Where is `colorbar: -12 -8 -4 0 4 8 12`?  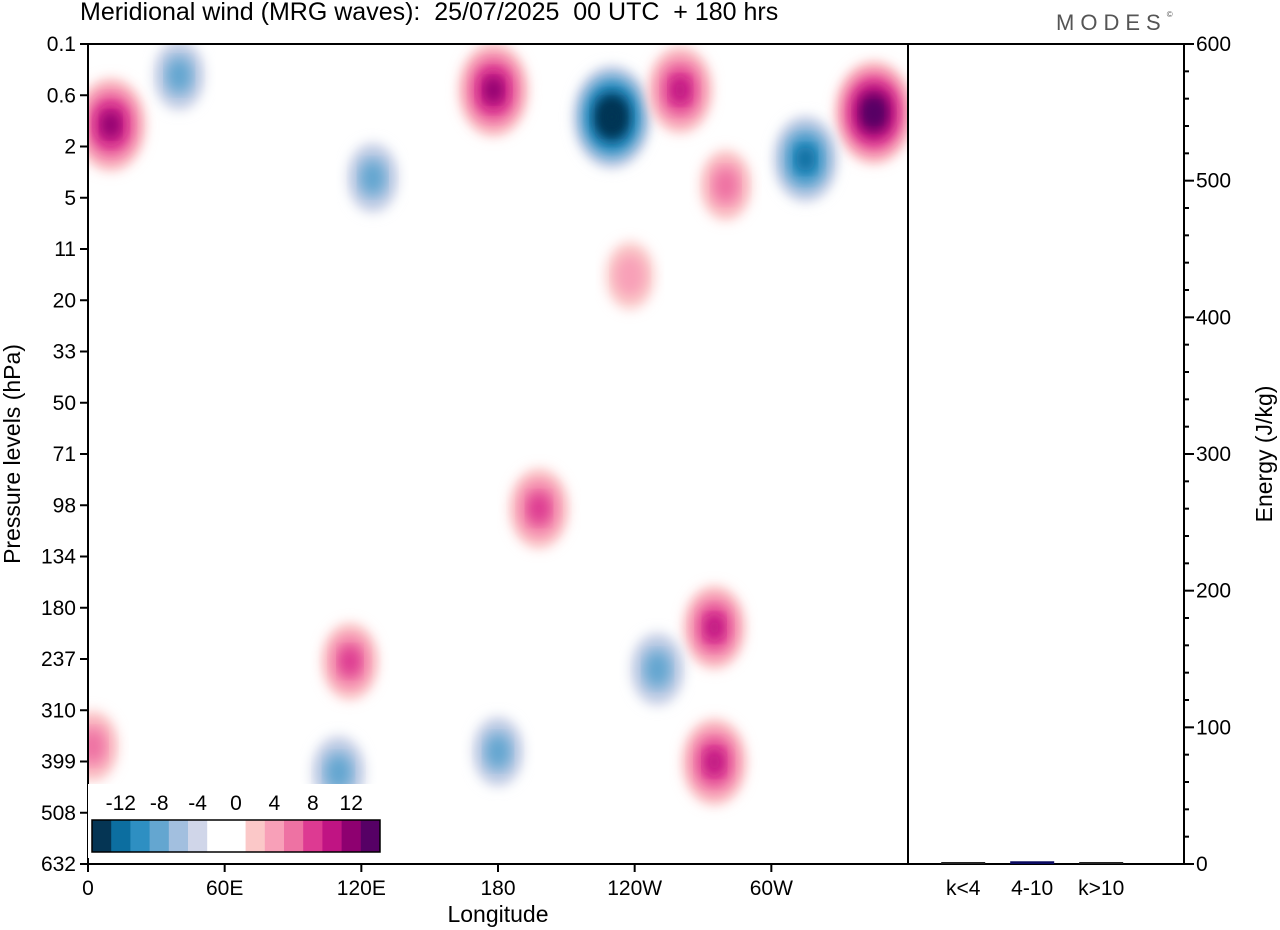
colorbar: -12 -8 -4 0 4 8 12 is located at coordinates (236, 821).